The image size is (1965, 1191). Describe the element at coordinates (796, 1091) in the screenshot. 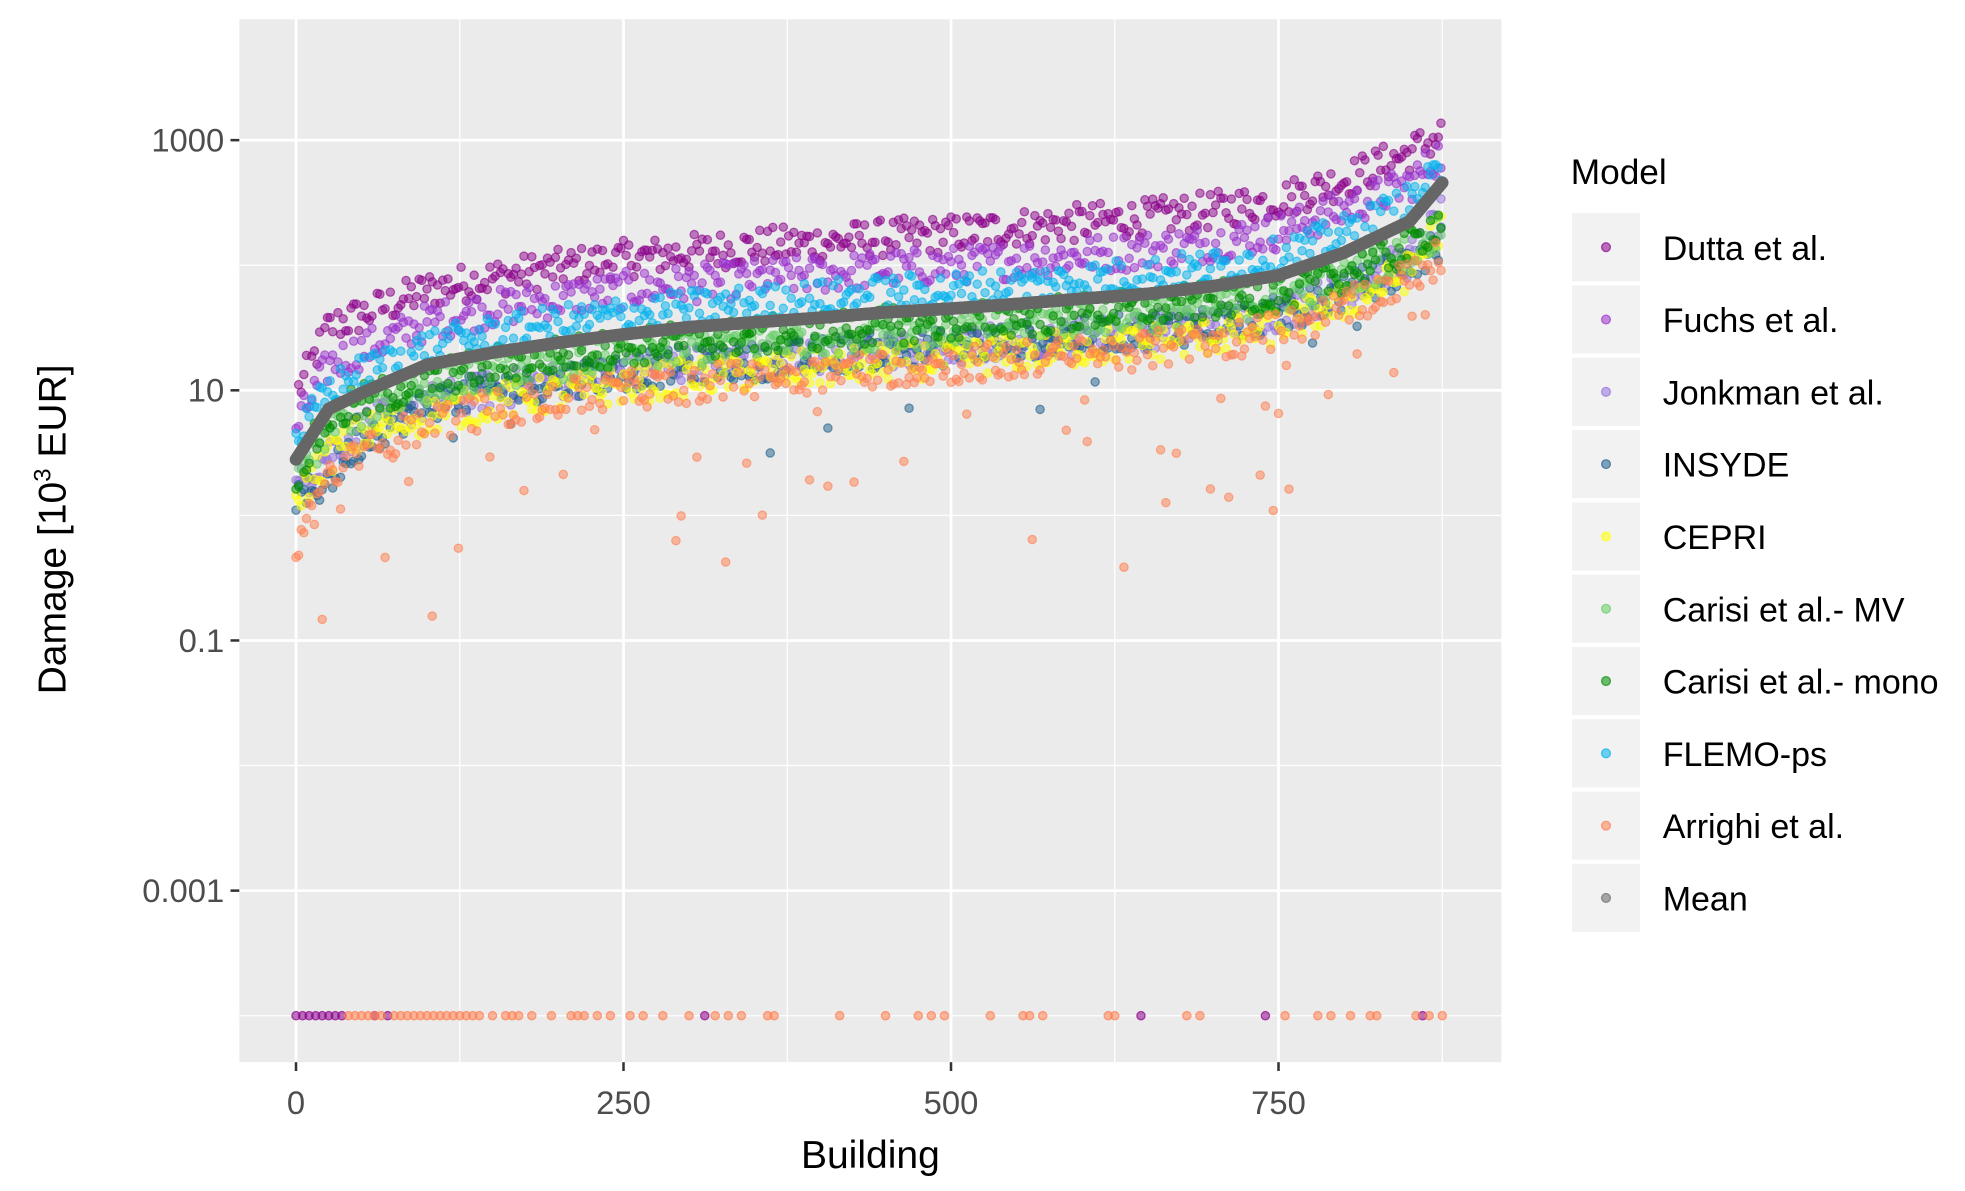

I see `x-axis: 0 250 500 750` at that location.